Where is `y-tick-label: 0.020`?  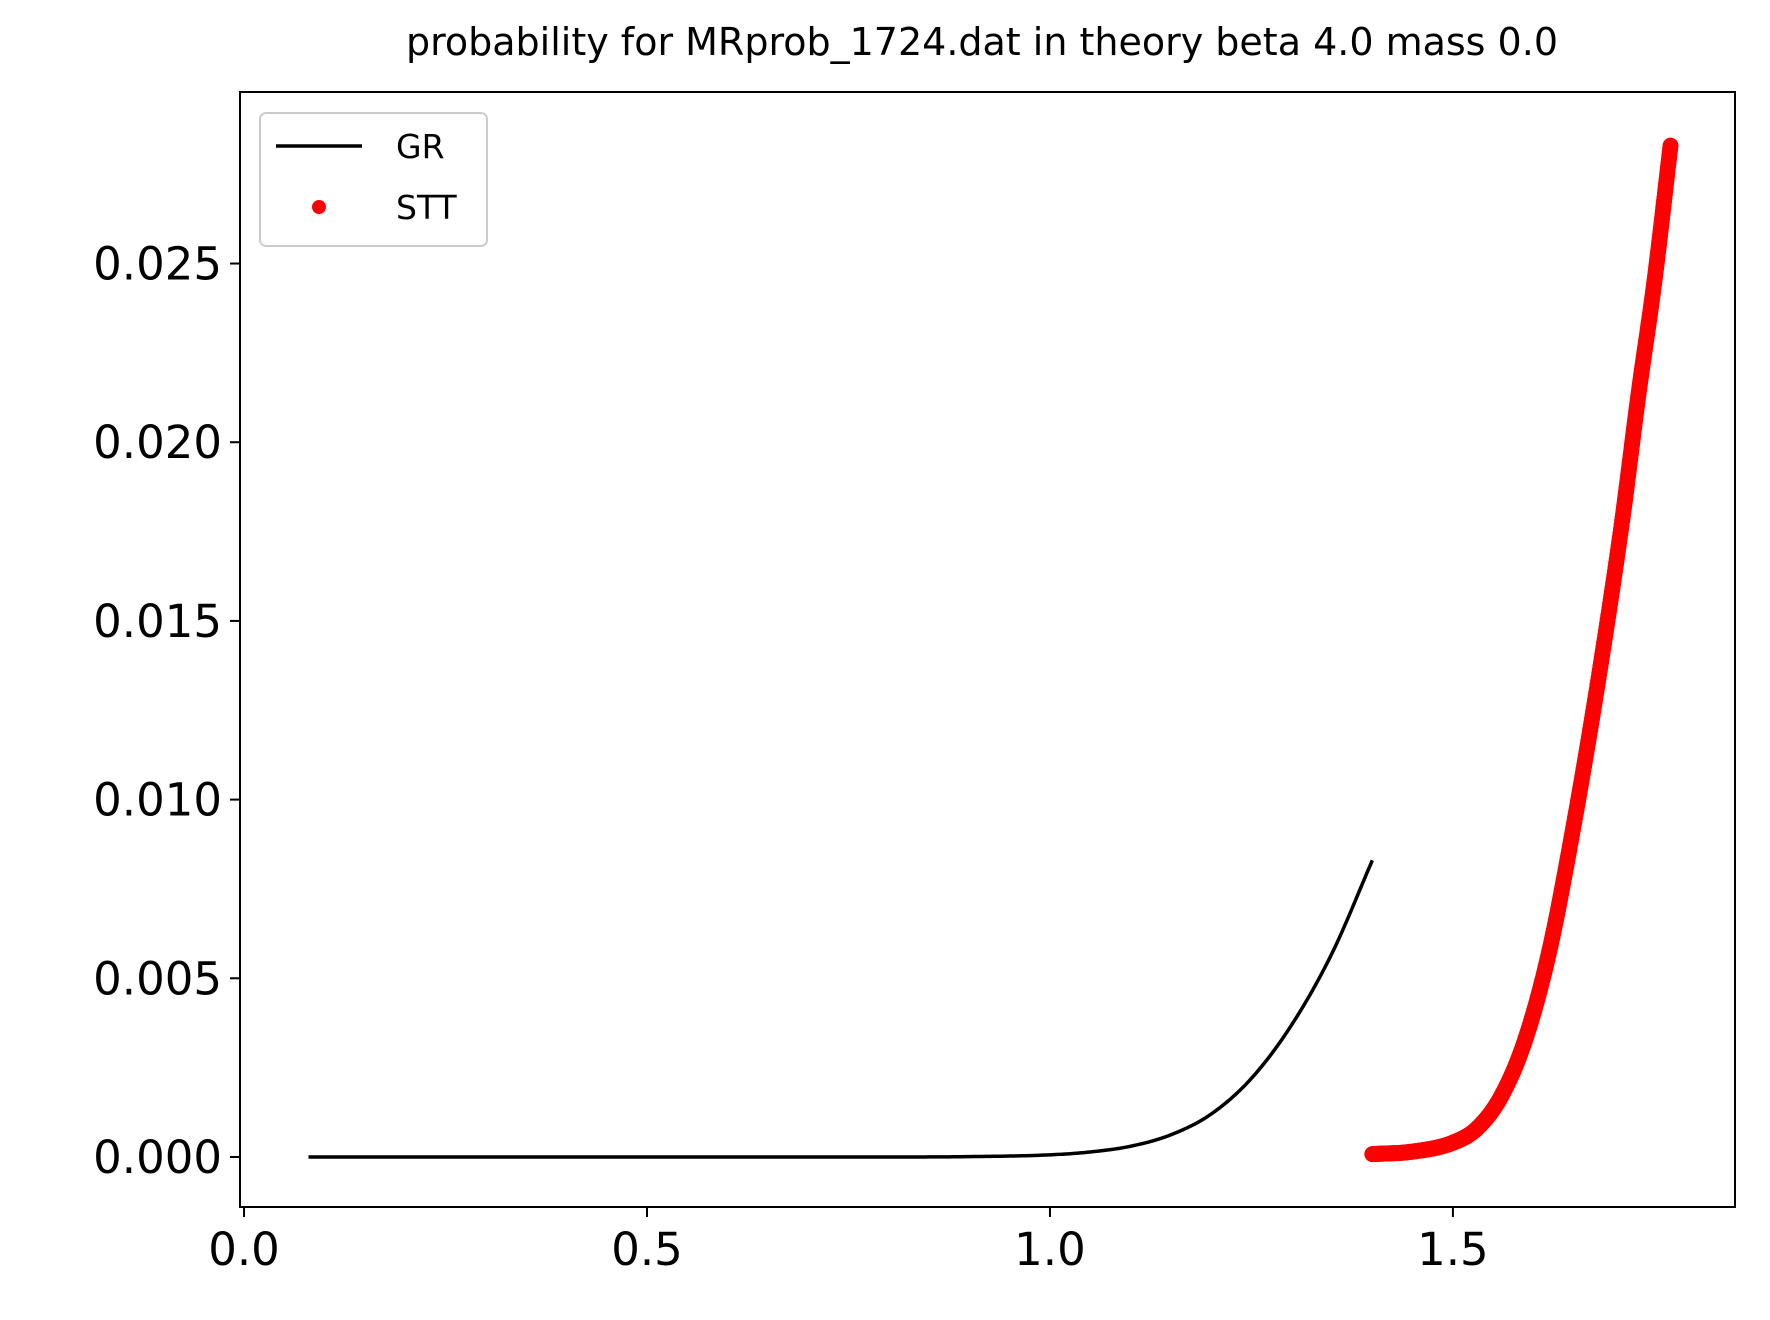 y-tick-label: 0.020 is located at coordinates (157, 442).